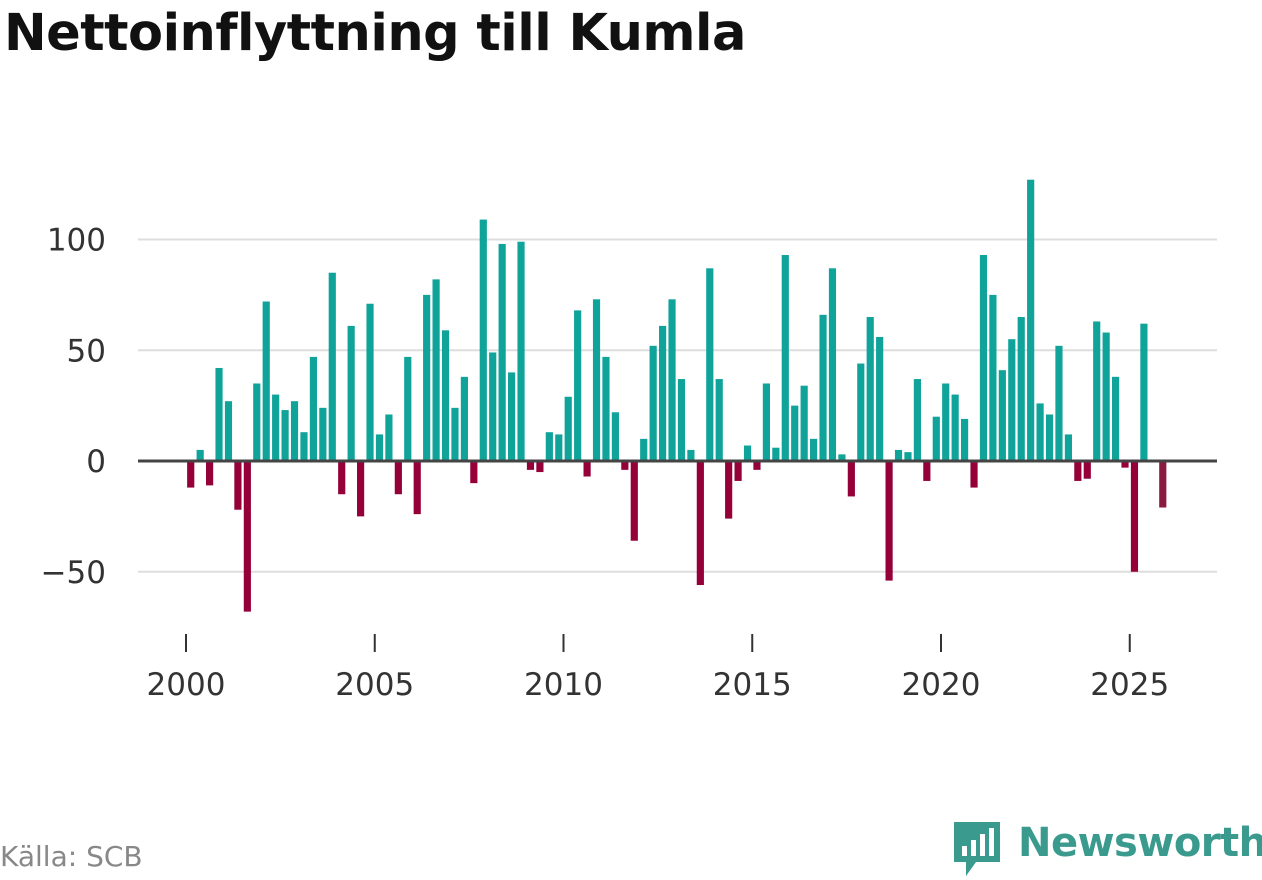  Describe the element at coordinates (1140, 843) in the screenshot. I see `brand-name: Newsworthy` at that location.